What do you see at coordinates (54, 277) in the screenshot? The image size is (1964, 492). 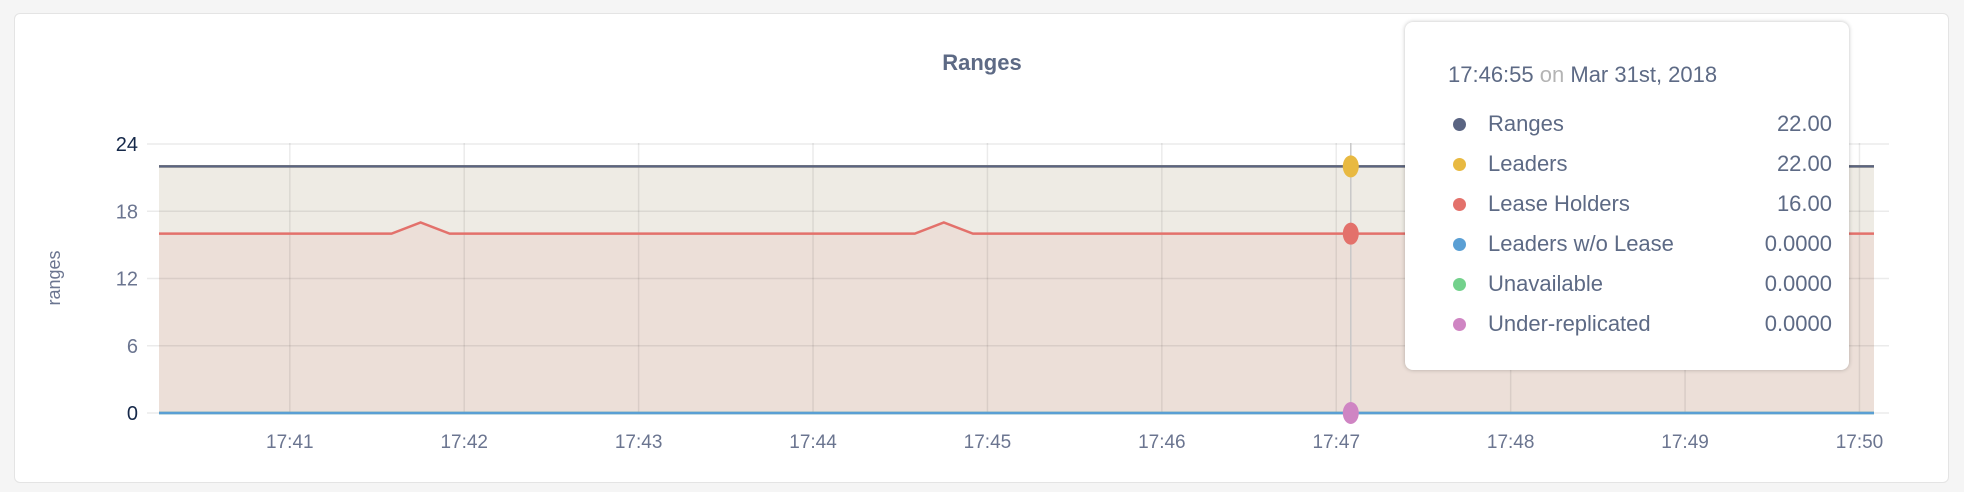 I see `y-axis-label: ranges` at bounding box center [54, 277].